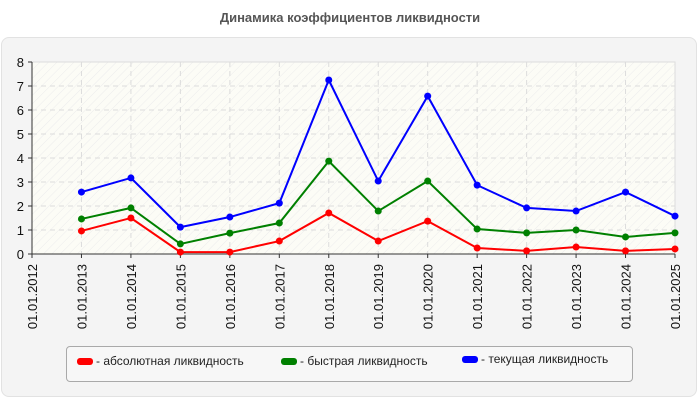 Image resolution: width=700 pixels, height=400 pixels. I want to click on red-swatch-icon, so click(85, 361).